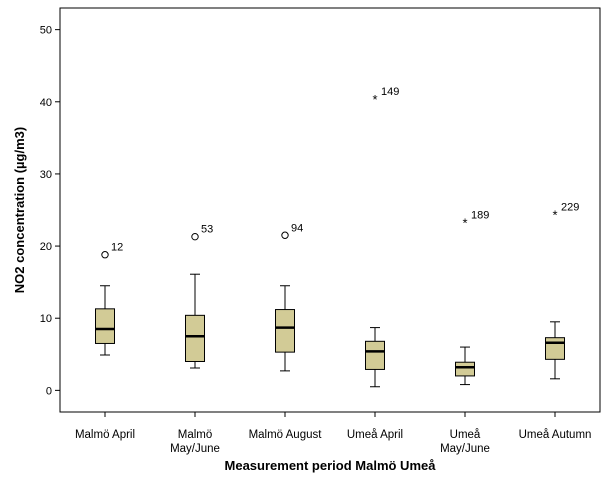 The image size is (604, 480). I want to click on y-tick-label-30: 30, so click(46, 175).